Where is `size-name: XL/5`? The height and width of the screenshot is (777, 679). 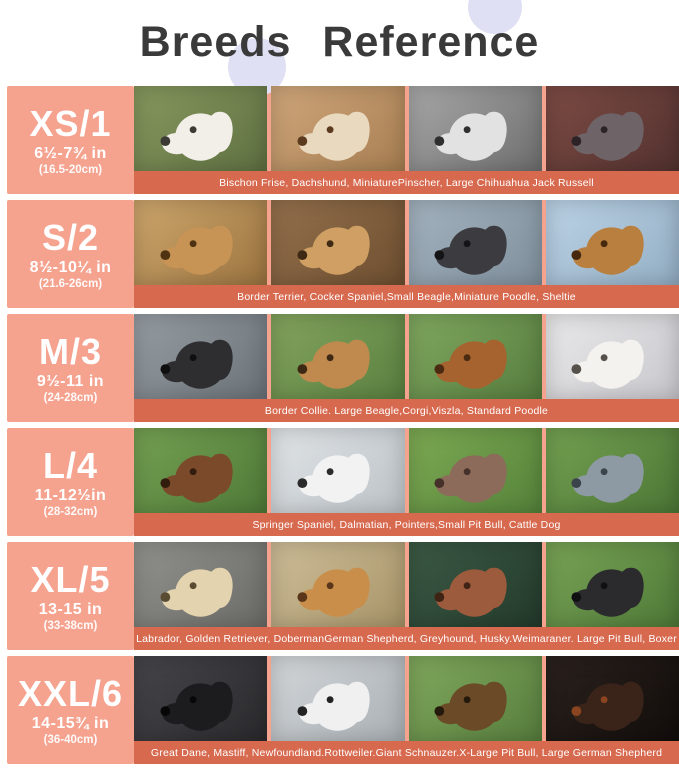 size-name: XL/5 is located at coordinates (70, 579).